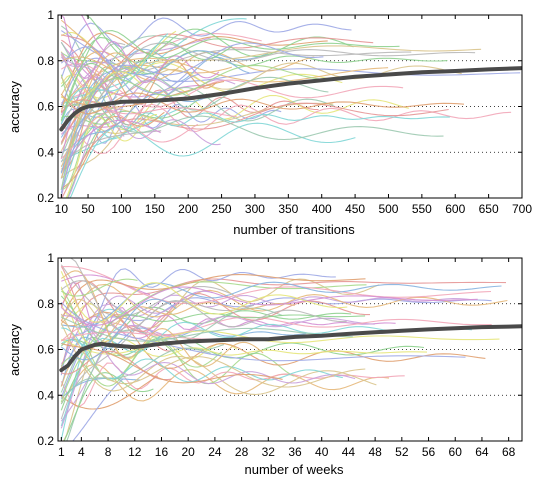 Image resolution: width=535 pixels, height=478 pixels. Describe the element at coordinates (489, 209) in the screenshot. I see `x-tick-label: 650` at that location.